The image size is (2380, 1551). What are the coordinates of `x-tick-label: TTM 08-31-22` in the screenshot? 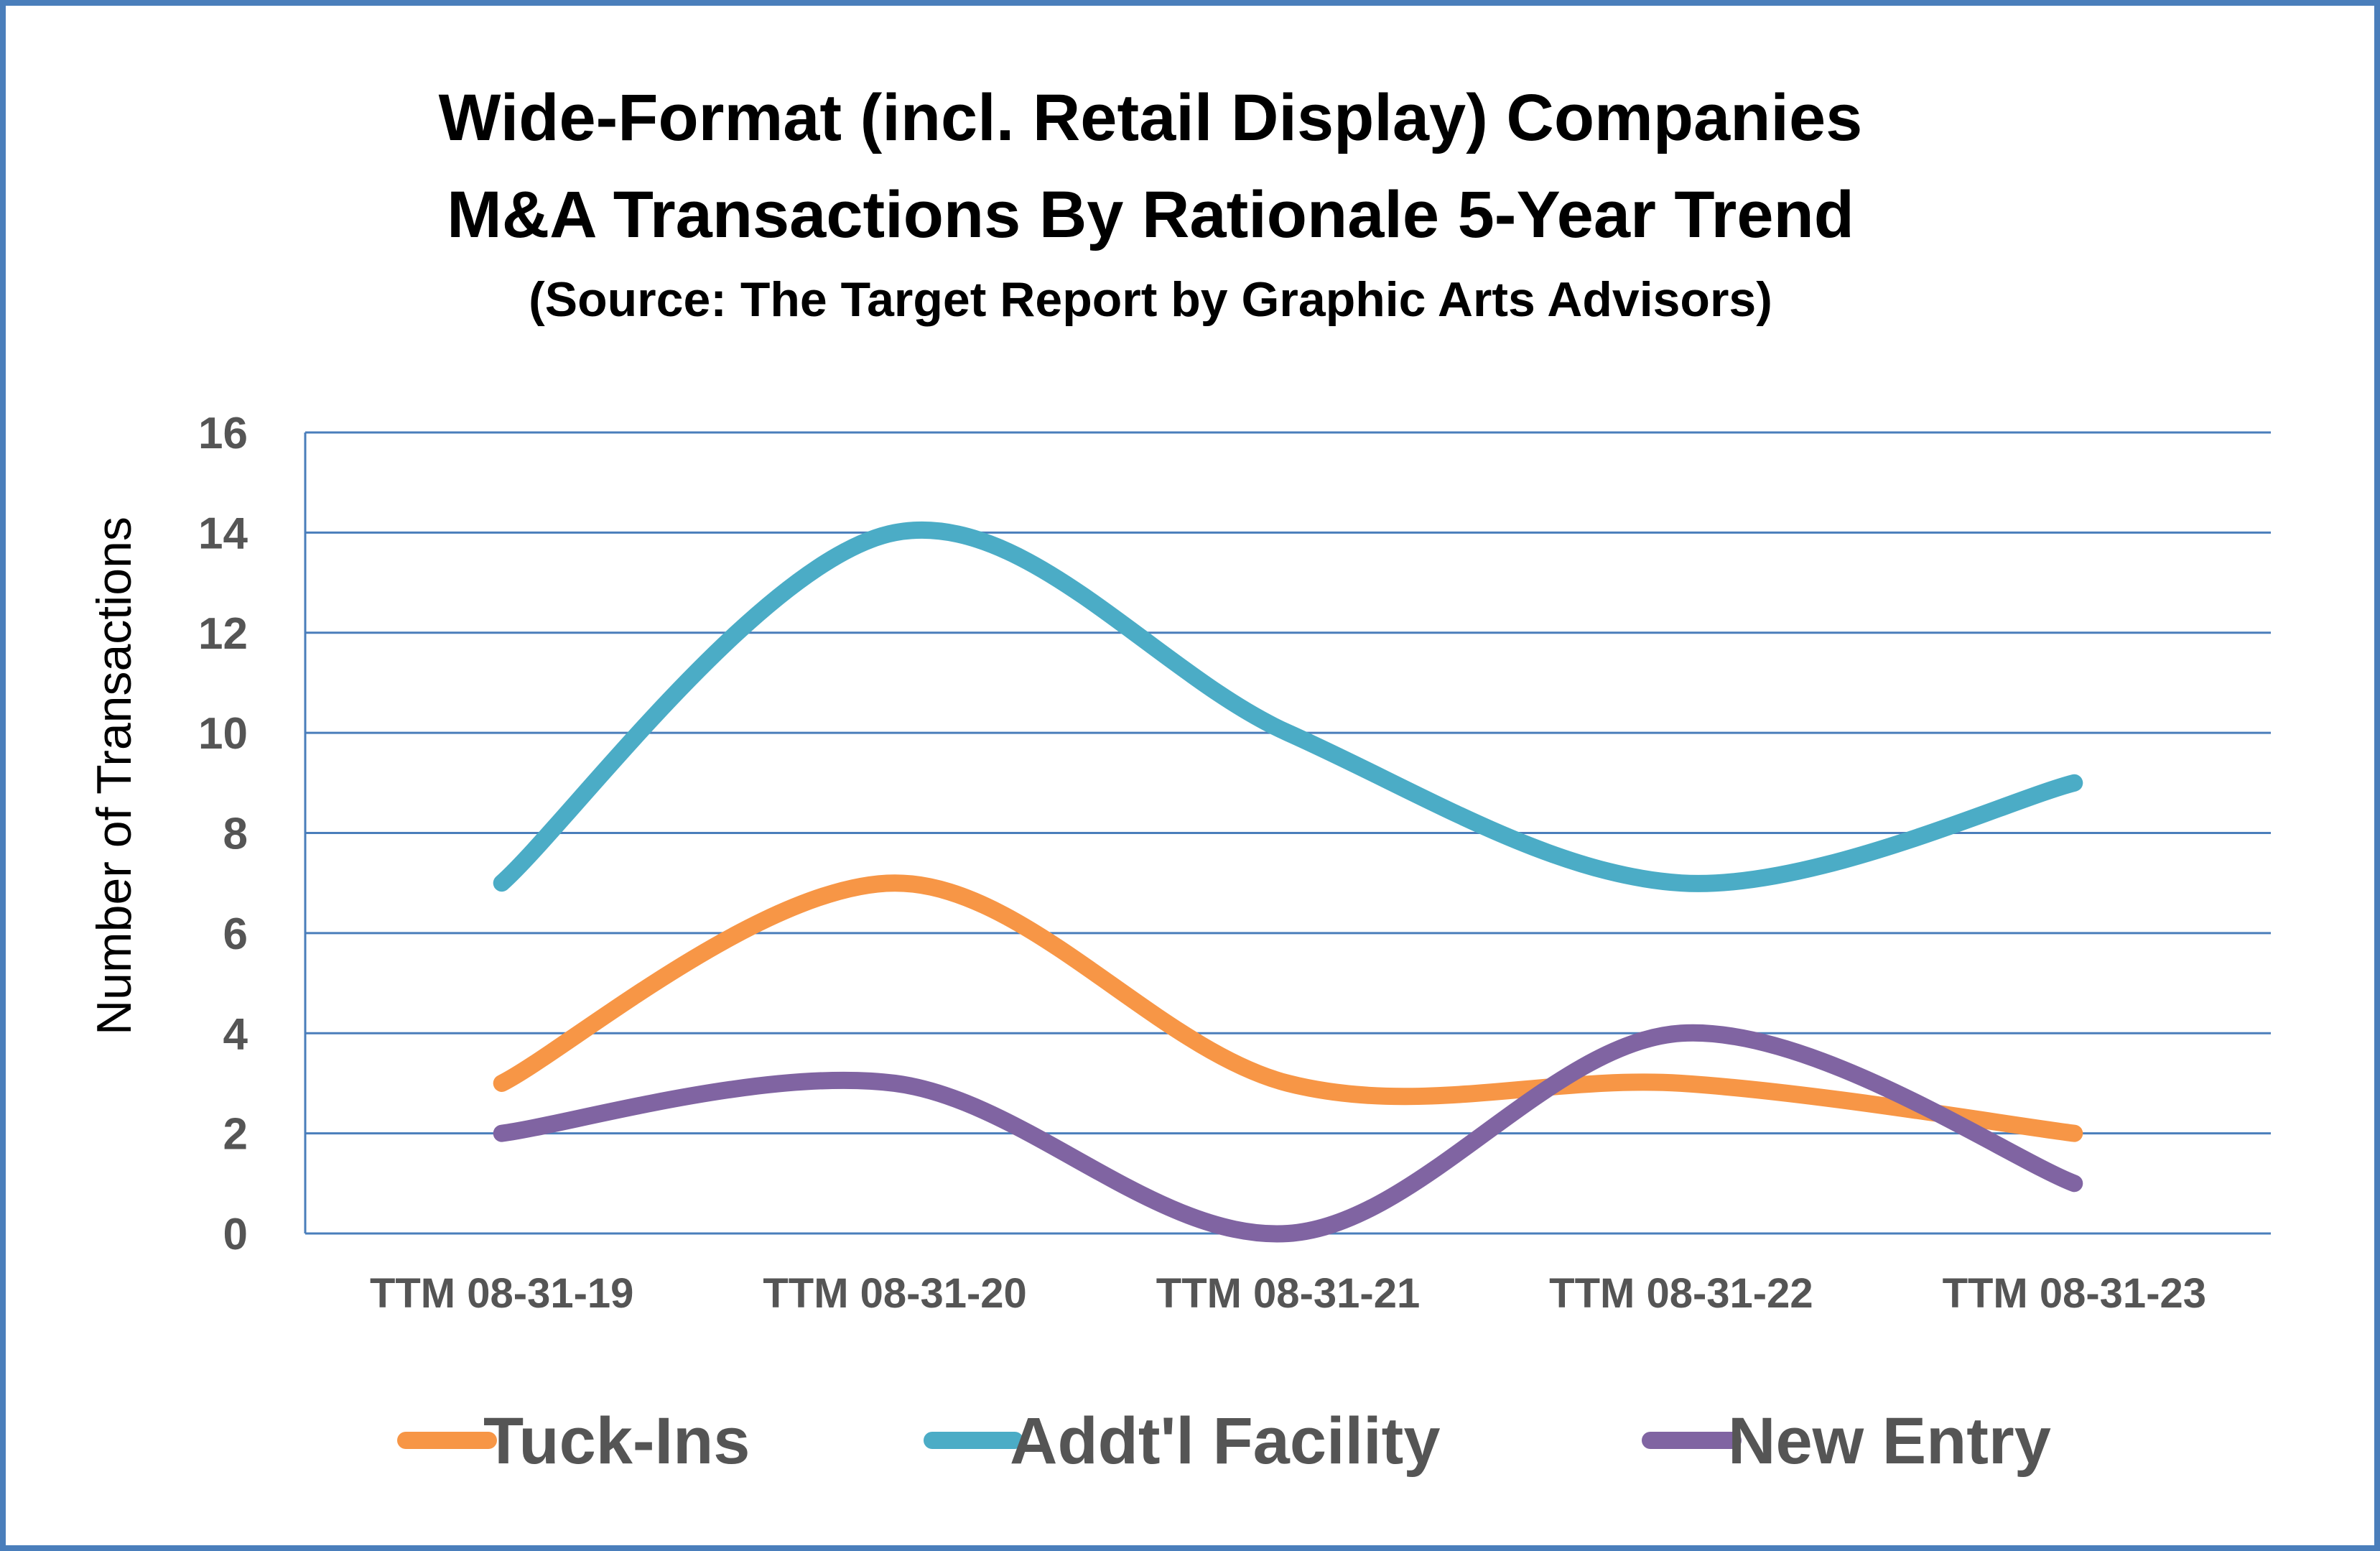 It's located at (1681, 1293).